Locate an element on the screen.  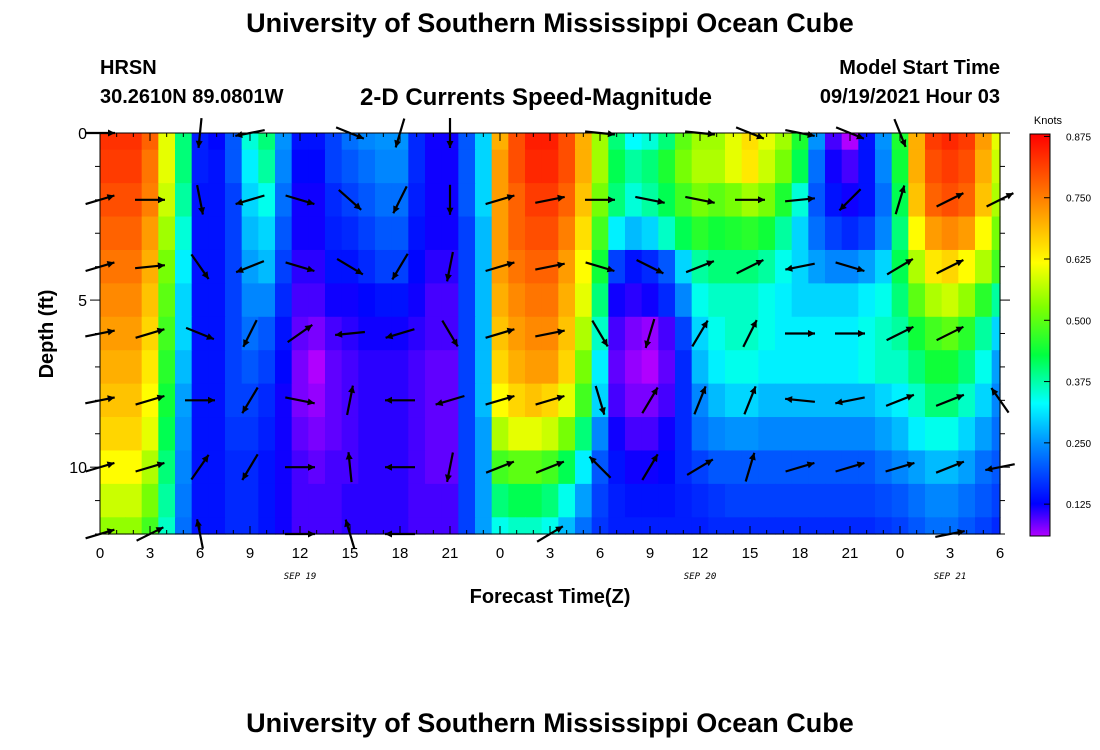
colorbar-tick-label: 0.125 is located at coordinates (1078, 505).